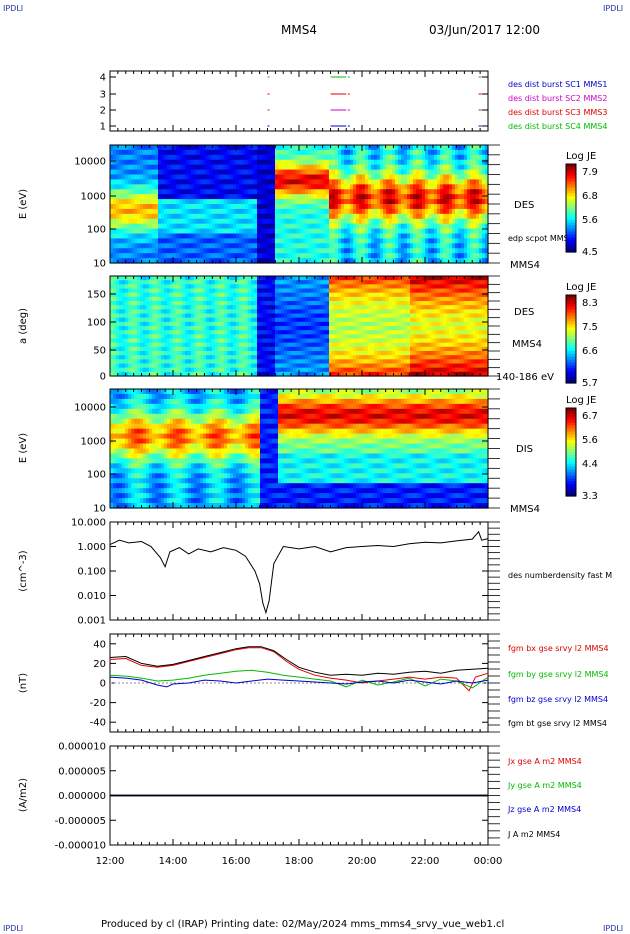  What do you see at coordinates (541, 238) in the screenshot?
I see `des-energy-overlay-label: edp scpot MMS4` at bounding box center [541, 238].